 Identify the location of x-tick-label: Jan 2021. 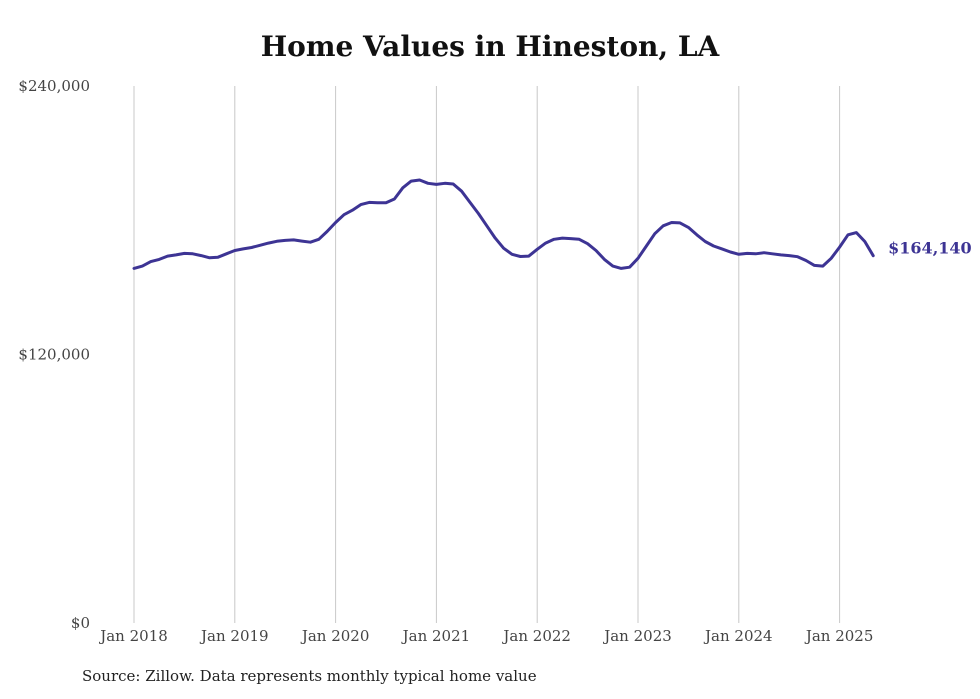
(436, 636).